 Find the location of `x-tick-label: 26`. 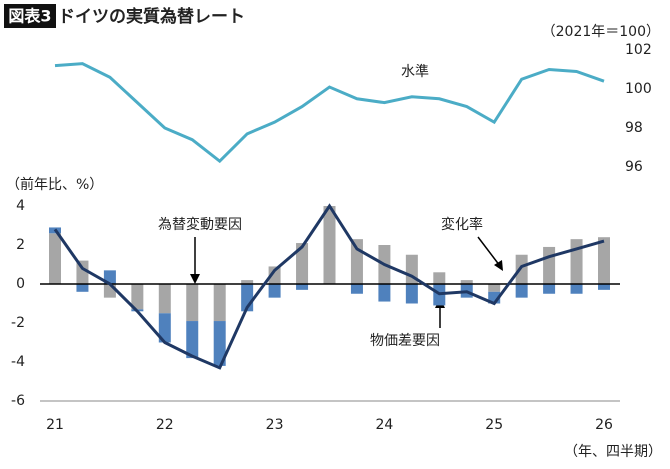

x-tick-label: 26 is located at coordinates (604, 425).